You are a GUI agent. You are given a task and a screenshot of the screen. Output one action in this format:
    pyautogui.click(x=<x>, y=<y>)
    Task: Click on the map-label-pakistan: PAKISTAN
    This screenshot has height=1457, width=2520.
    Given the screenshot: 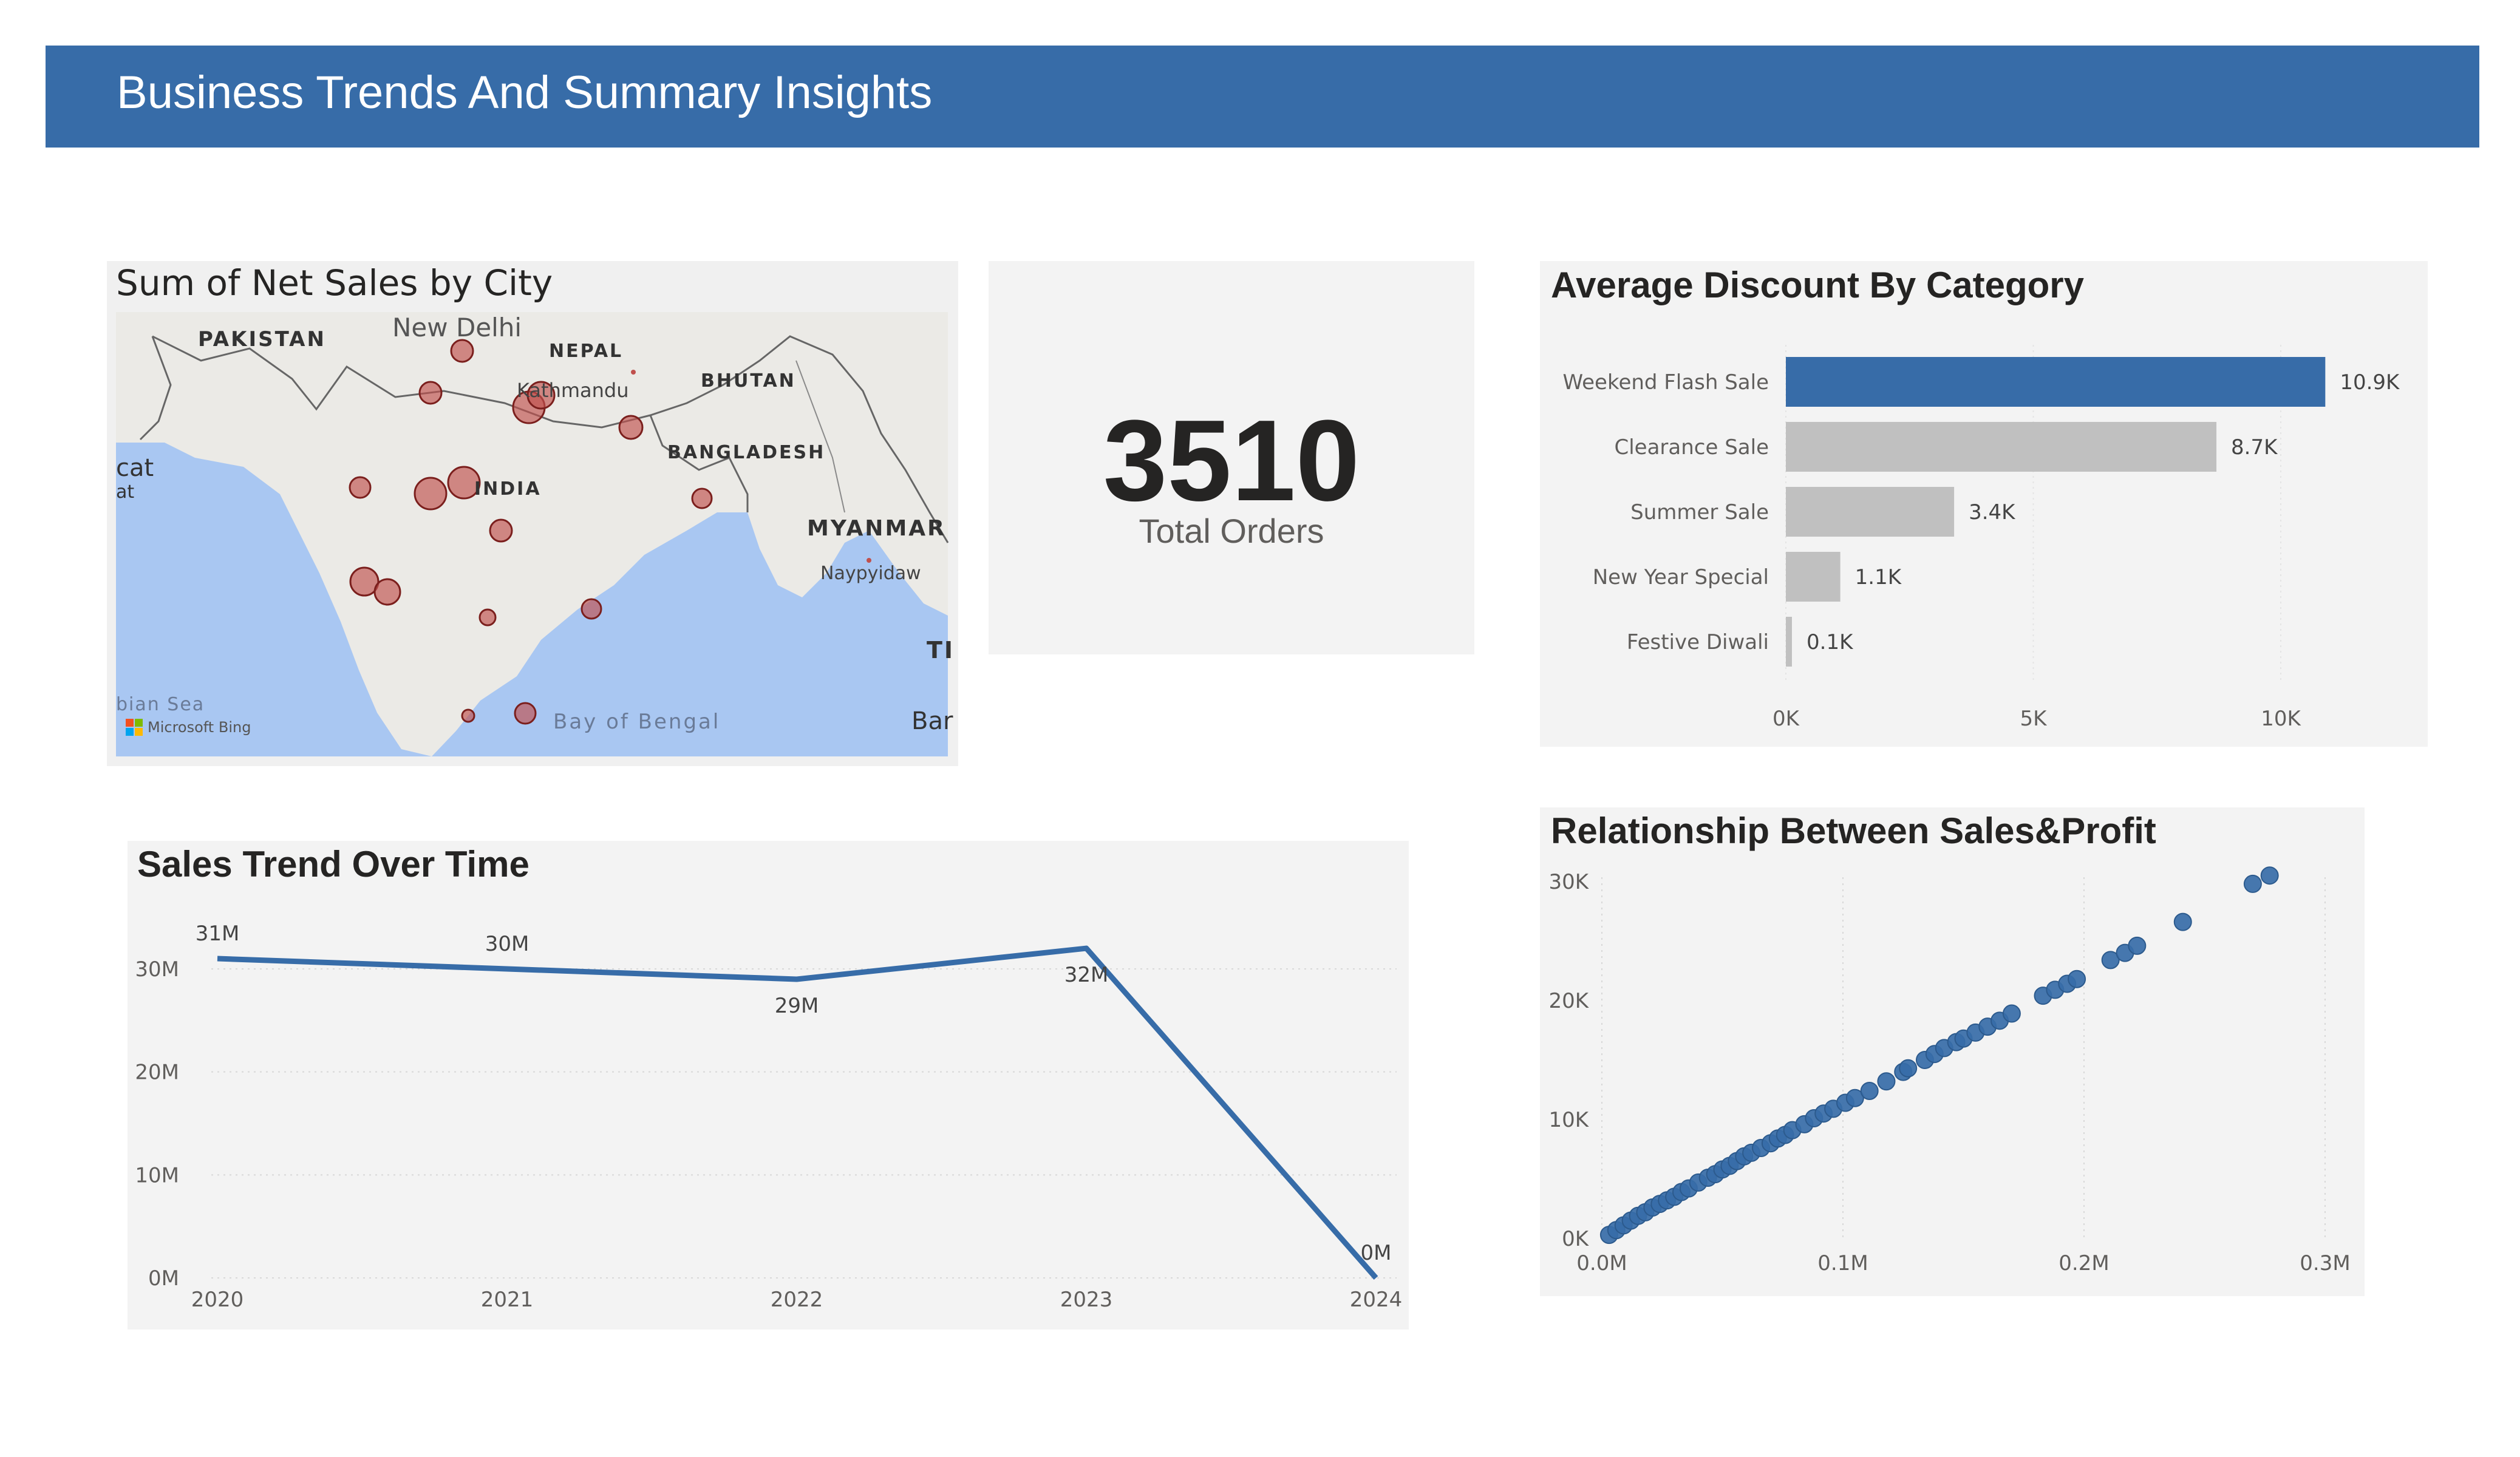 What is the action you would take?
    pyautogui.click(x=262, y=339)
    